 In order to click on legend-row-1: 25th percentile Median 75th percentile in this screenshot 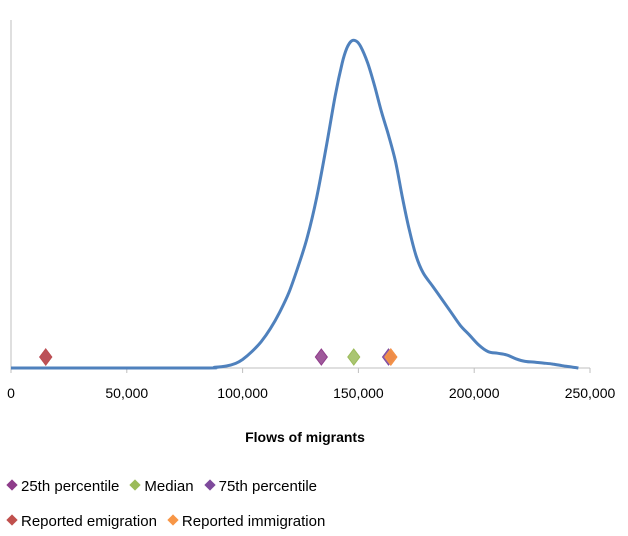, I will do `click(167, 486)`.